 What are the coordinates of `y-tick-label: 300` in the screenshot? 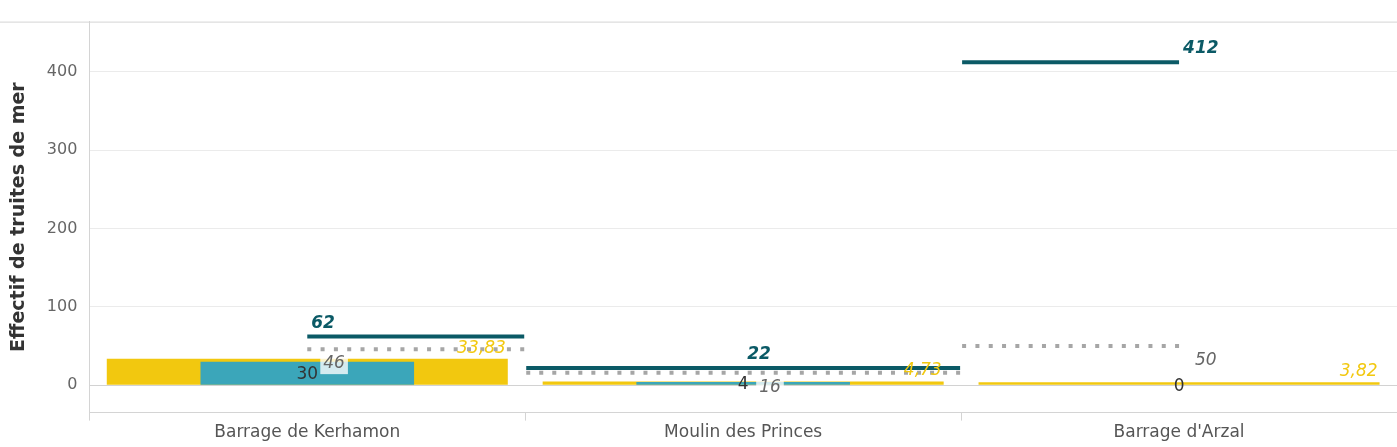 It's located at (62, 149).